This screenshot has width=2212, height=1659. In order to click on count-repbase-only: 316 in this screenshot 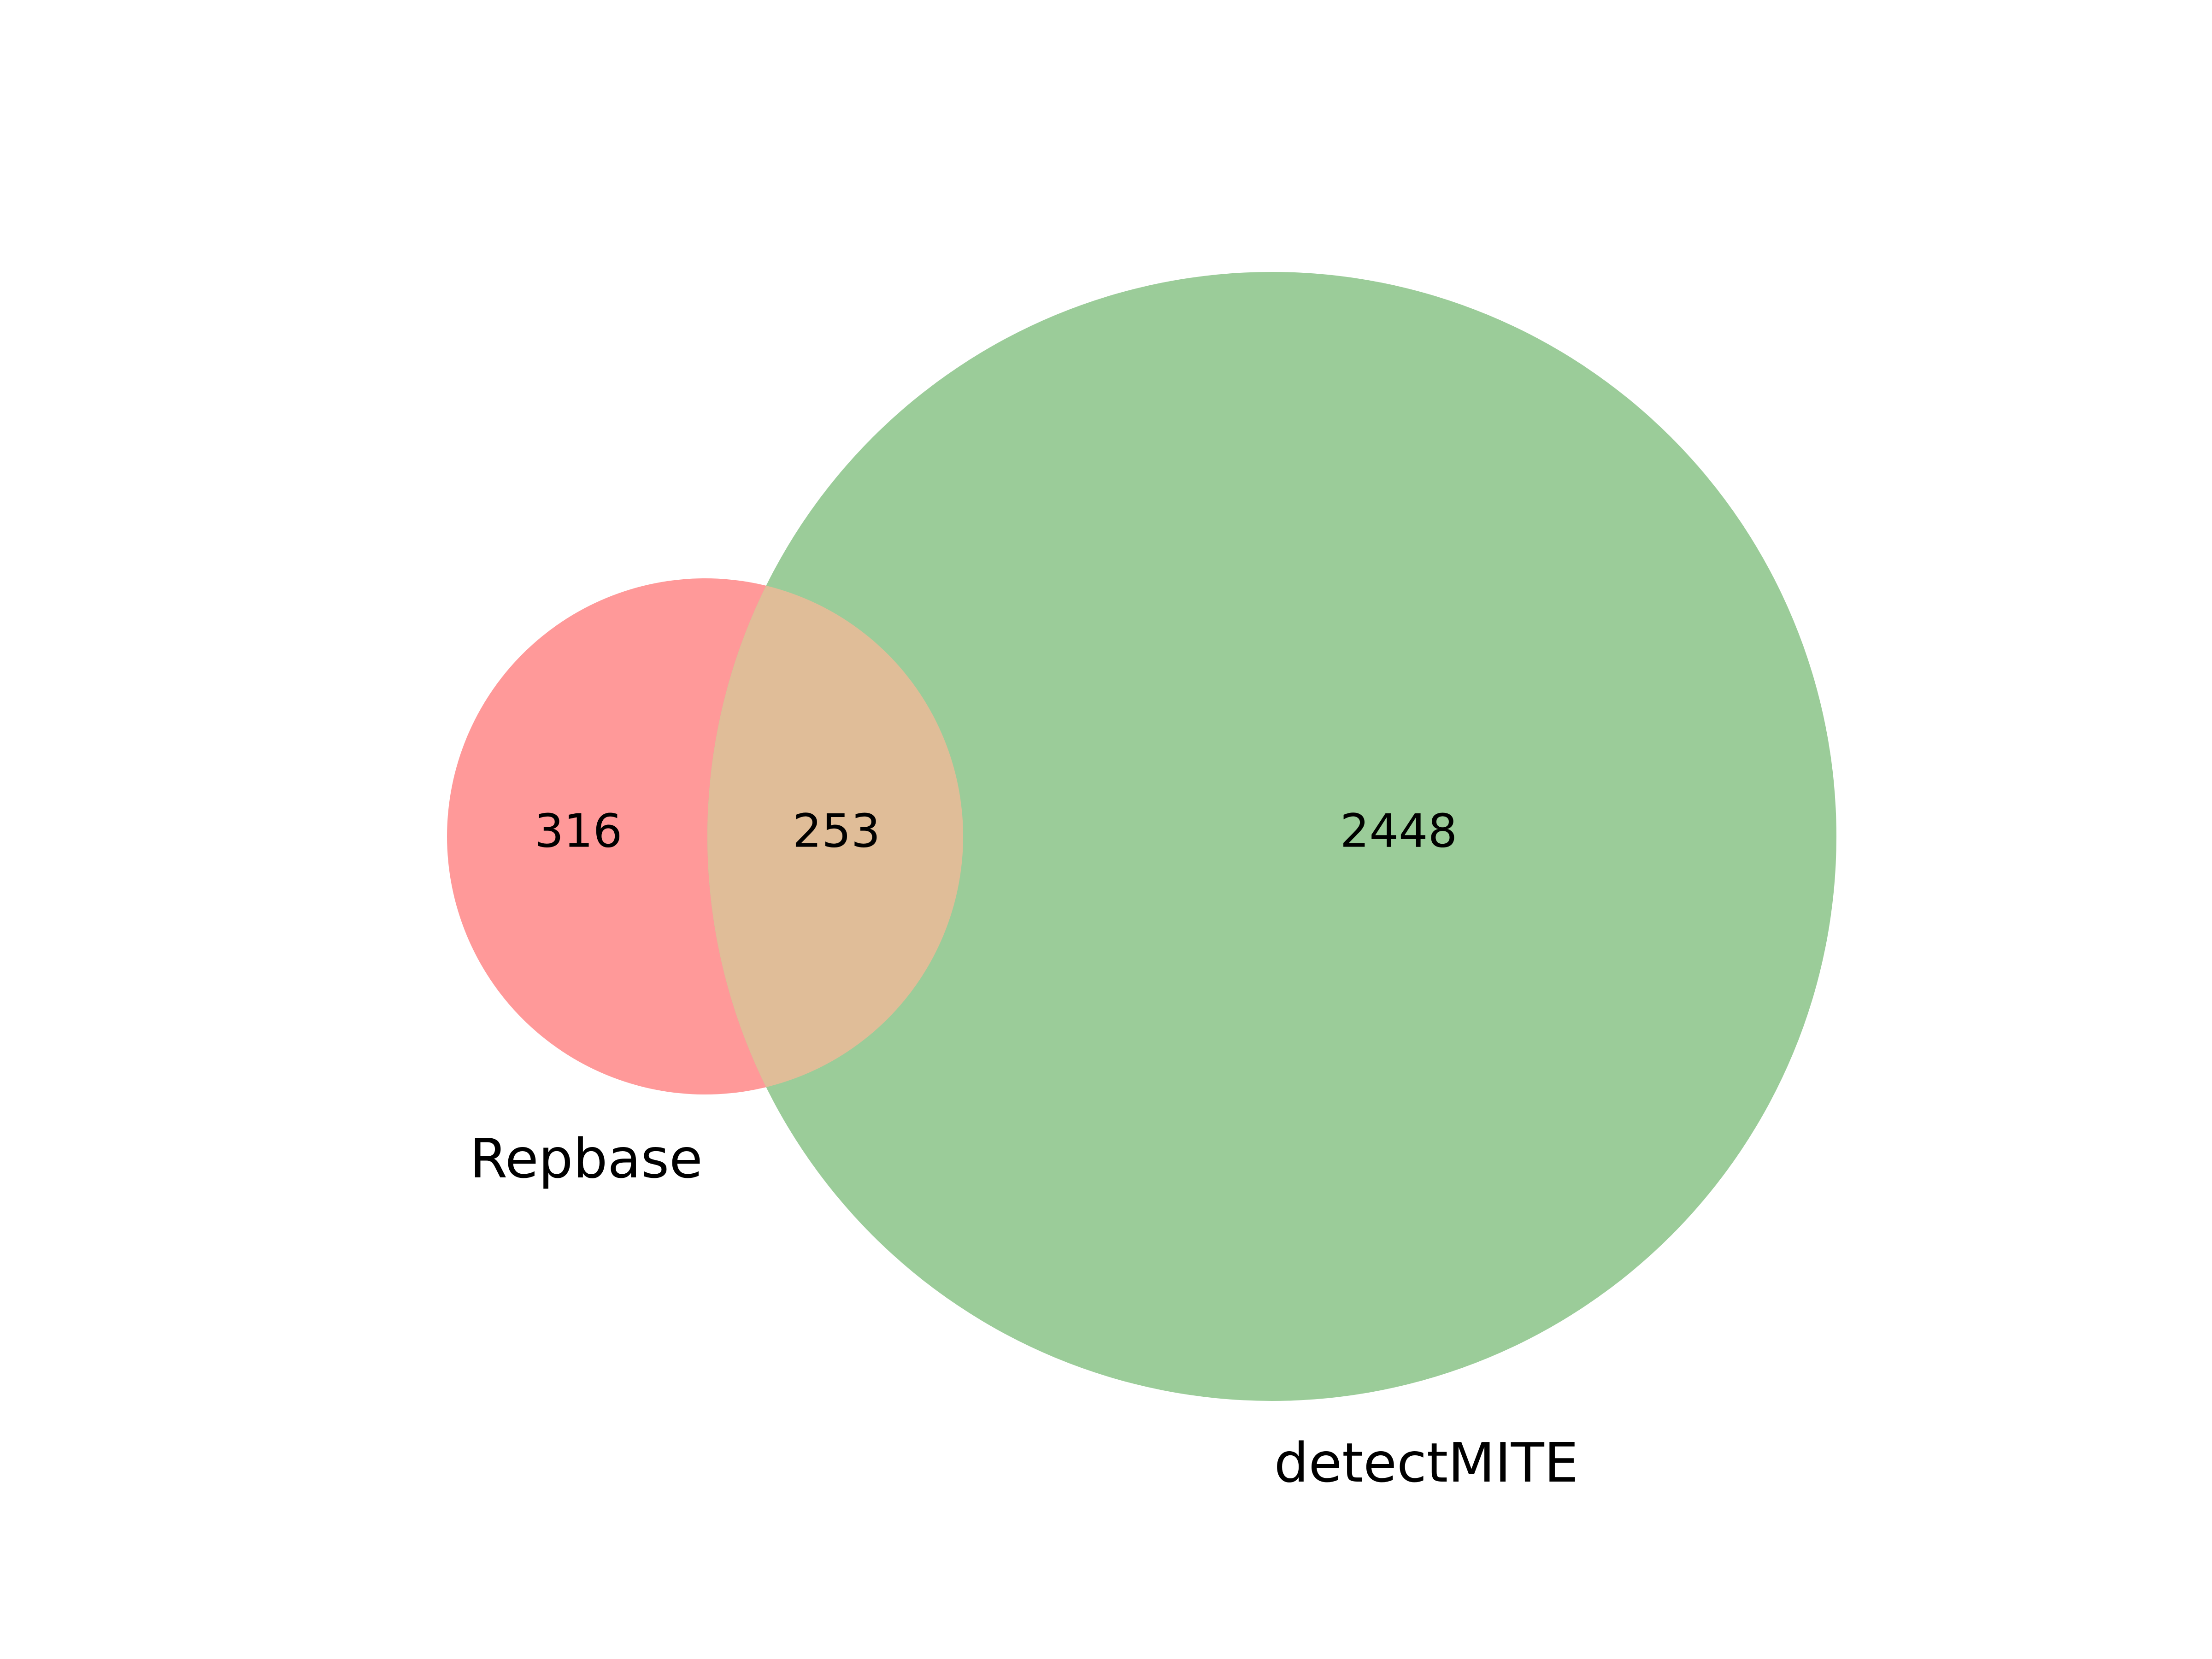, I will do `click(579, 831)`.